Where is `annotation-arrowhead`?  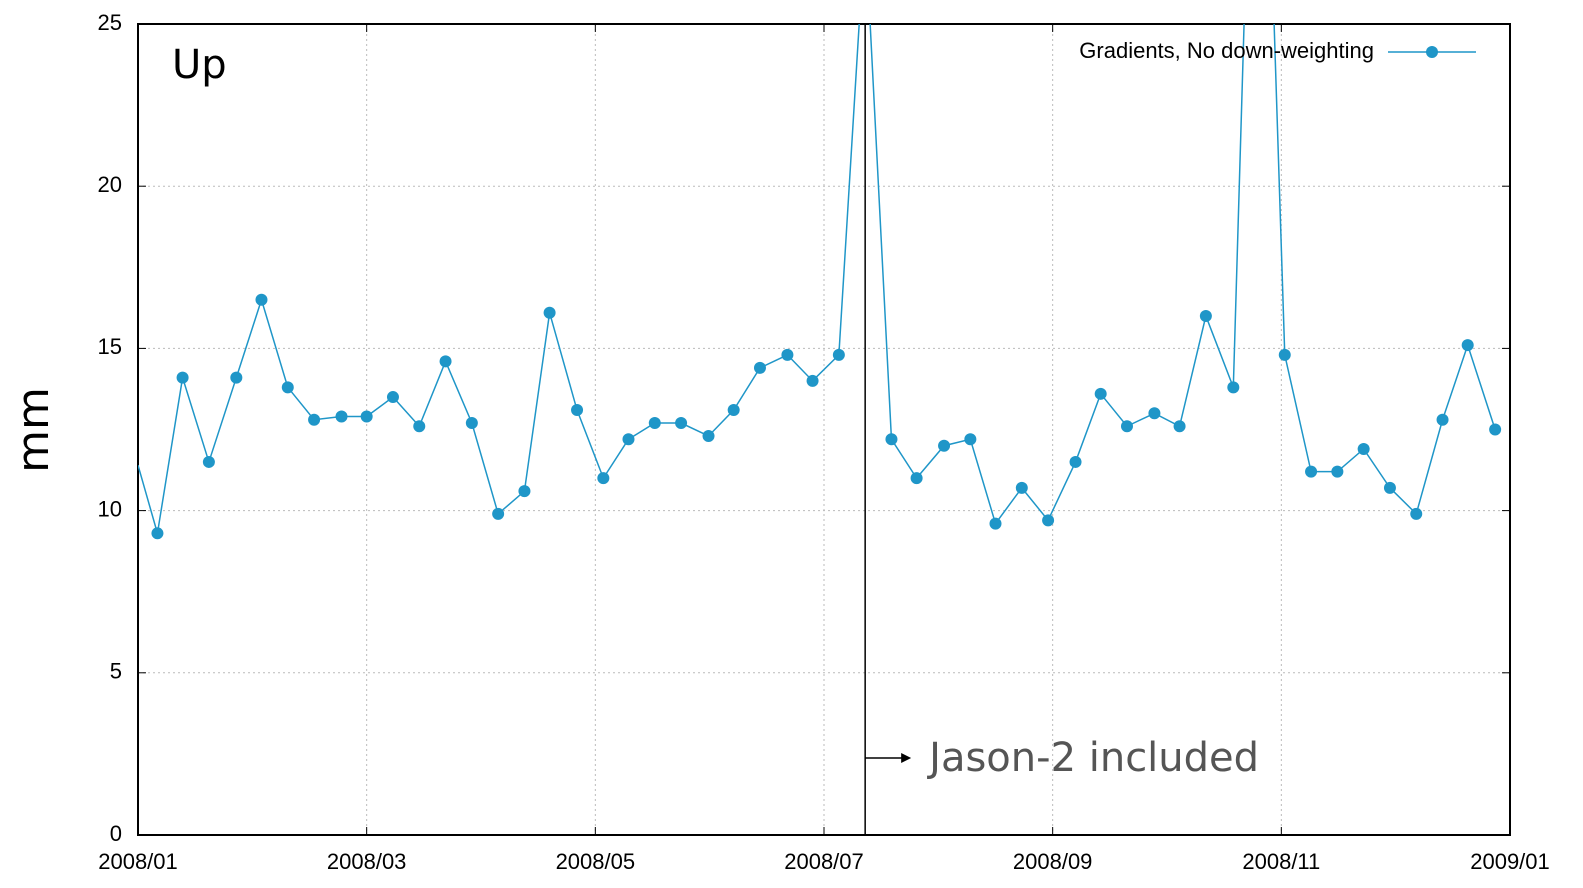
annotation-arrowhead is located at coordinates (906, 758).